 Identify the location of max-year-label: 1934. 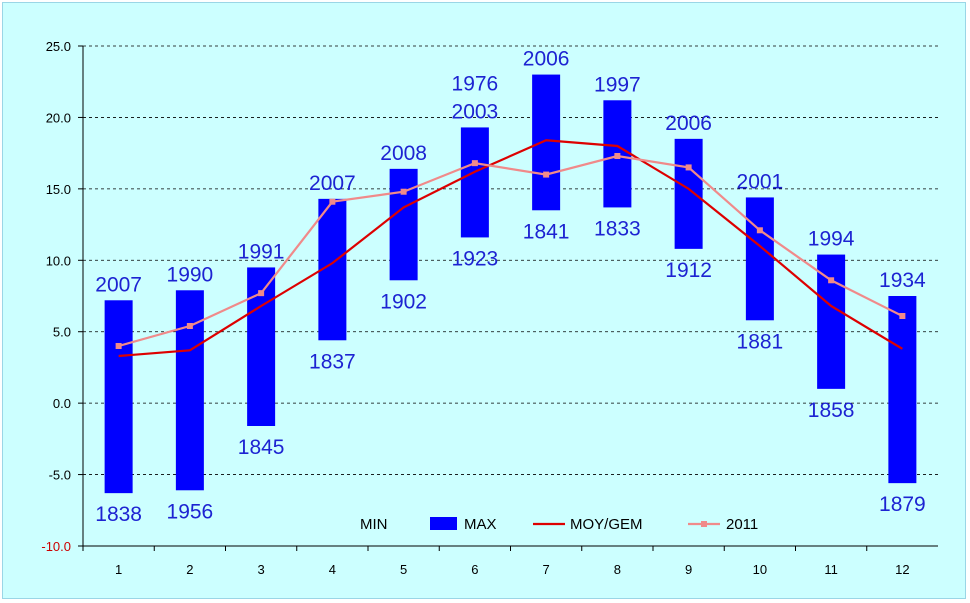
(902, 280).